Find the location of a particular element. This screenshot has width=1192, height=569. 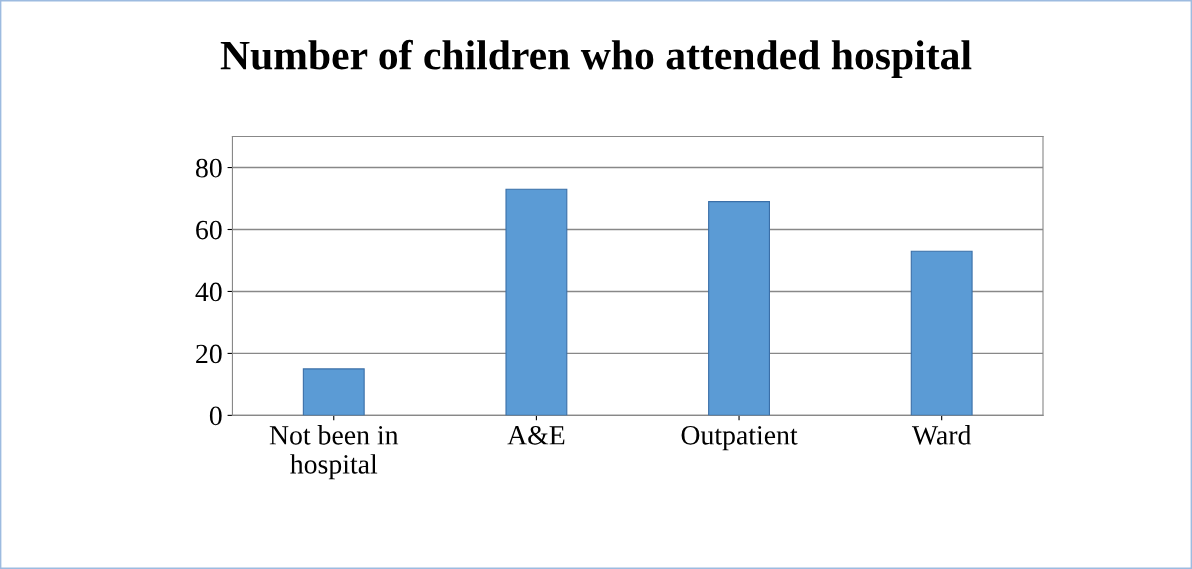

x-tick-label: Outpatient is located at coordinates (739, 438).